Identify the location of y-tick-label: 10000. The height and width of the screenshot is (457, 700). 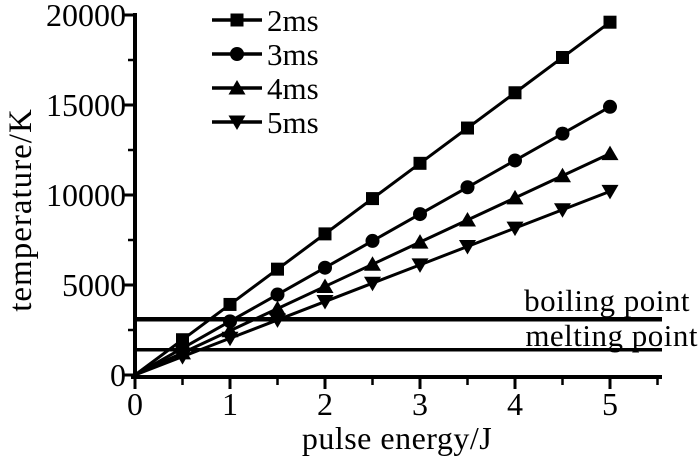
(86, 195).